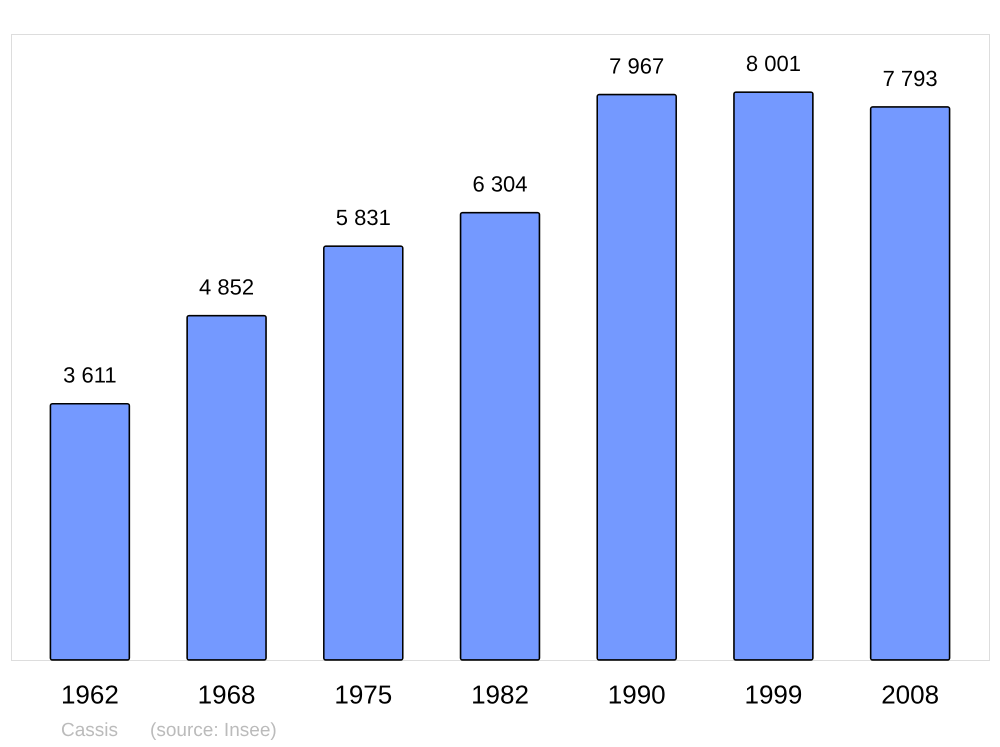 The image size is (1000, 747). Describe the element at coordinates (90, 375) in the screenshot. I see `data-label: 3 611` at that location.